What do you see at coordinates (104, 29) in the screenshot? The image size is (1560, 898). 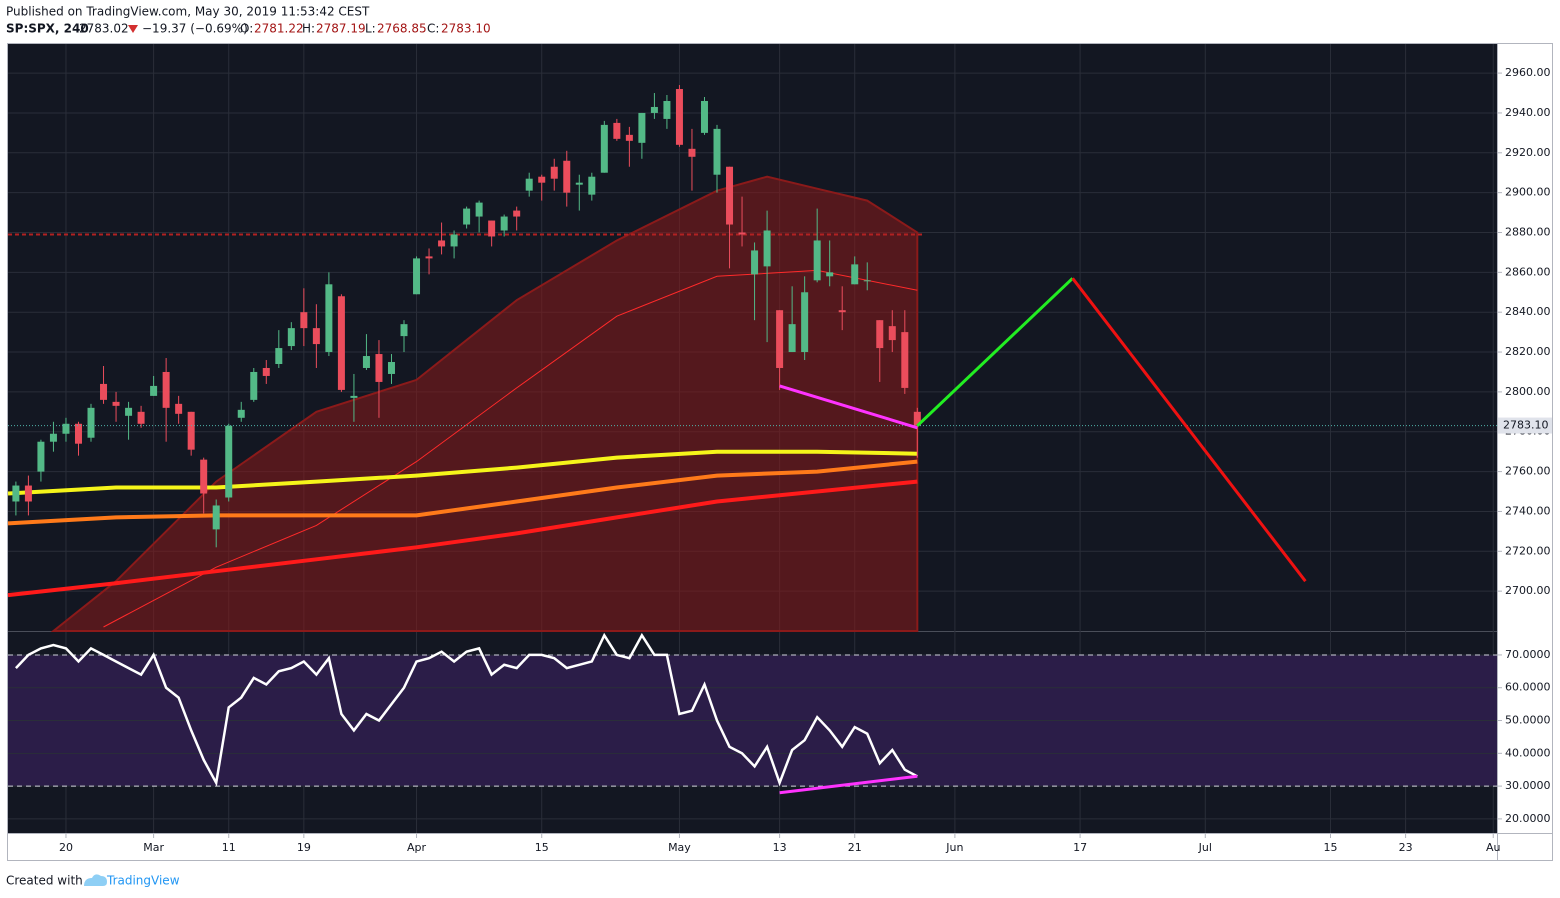 I see `price: 2783.02` at bounding box center [104, 29].